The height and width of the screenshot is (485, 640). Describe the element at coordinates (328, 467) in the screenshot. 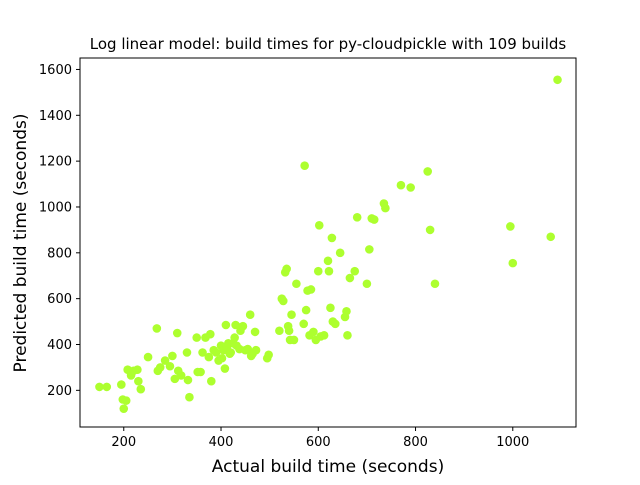

I see `x-axis-label: Actual build time (seconds)` at that location.